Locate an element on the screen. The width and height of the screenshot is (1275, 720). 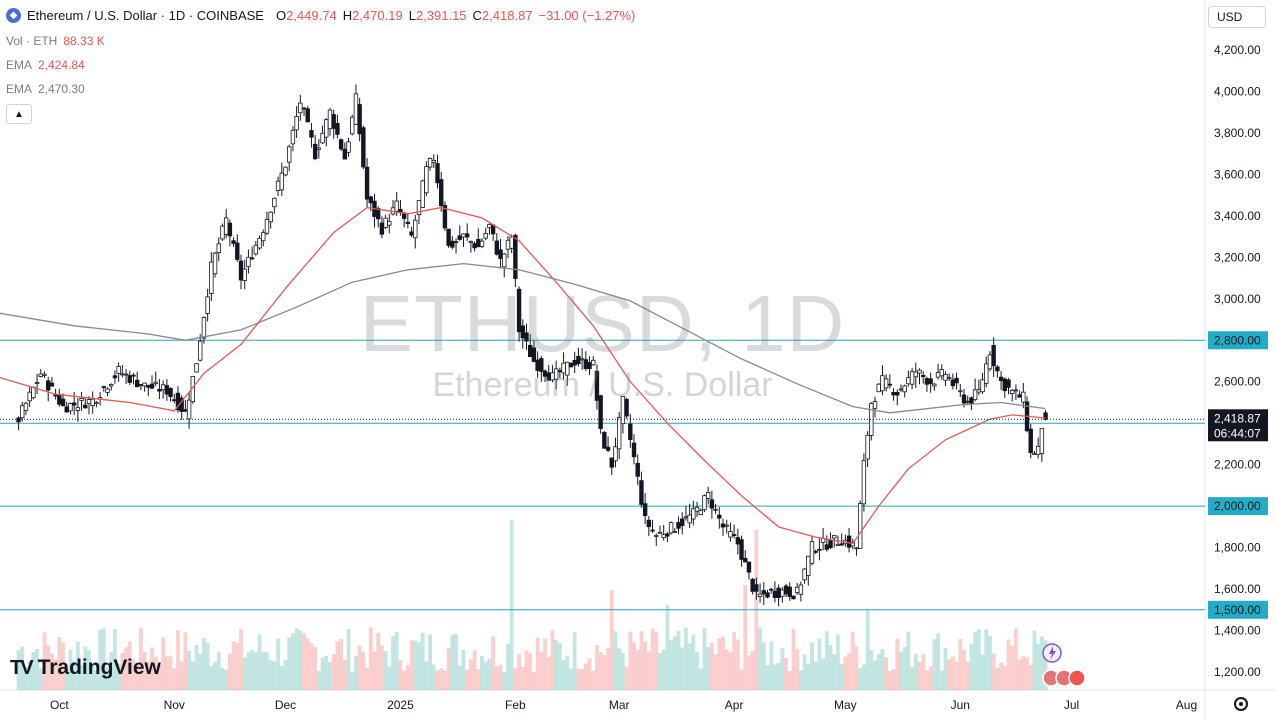
ema-slow-legend: EMA 2,470.30 is located at coordinates (45, 89).